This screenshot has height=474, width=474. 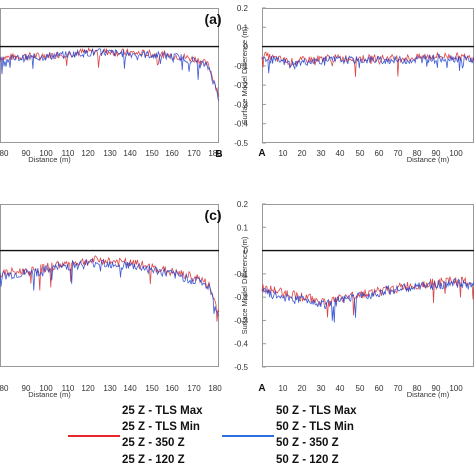 I want to click on panel-label: (c), so click(x=212, y=215).